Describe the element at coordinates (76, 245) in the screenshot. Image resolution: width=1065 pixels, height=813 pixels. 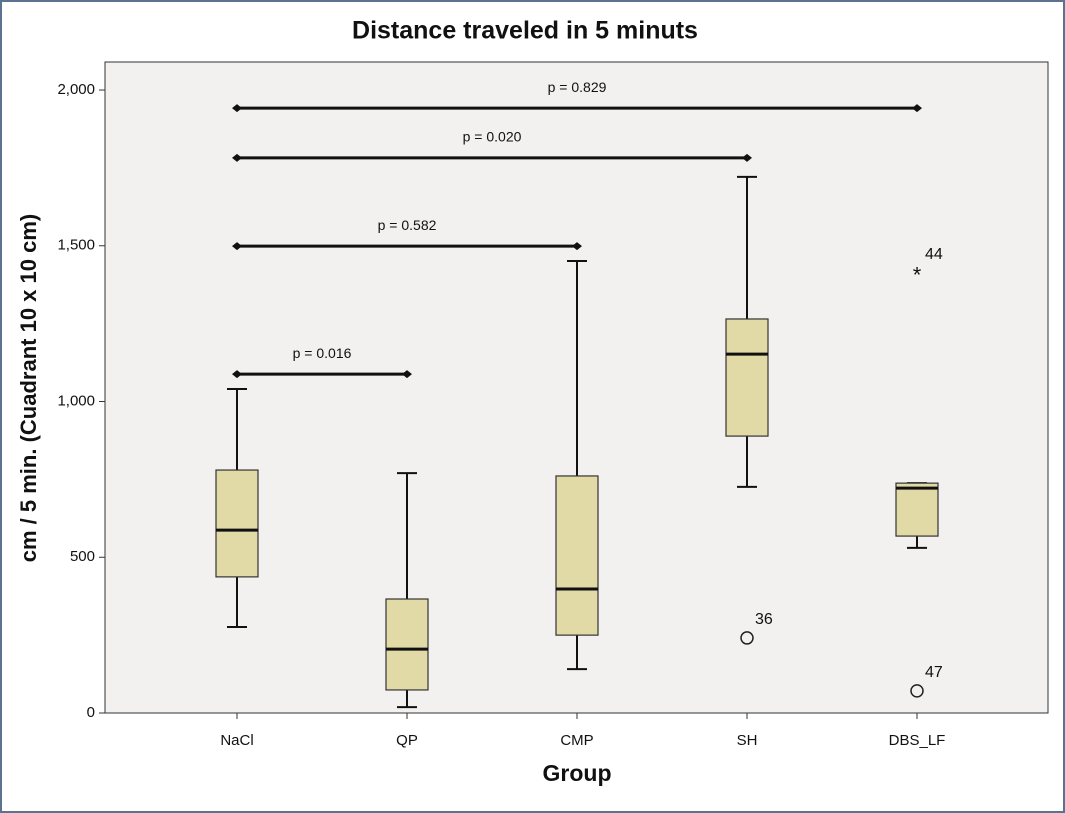
I see `y-tick-label: 1,500` at that location.